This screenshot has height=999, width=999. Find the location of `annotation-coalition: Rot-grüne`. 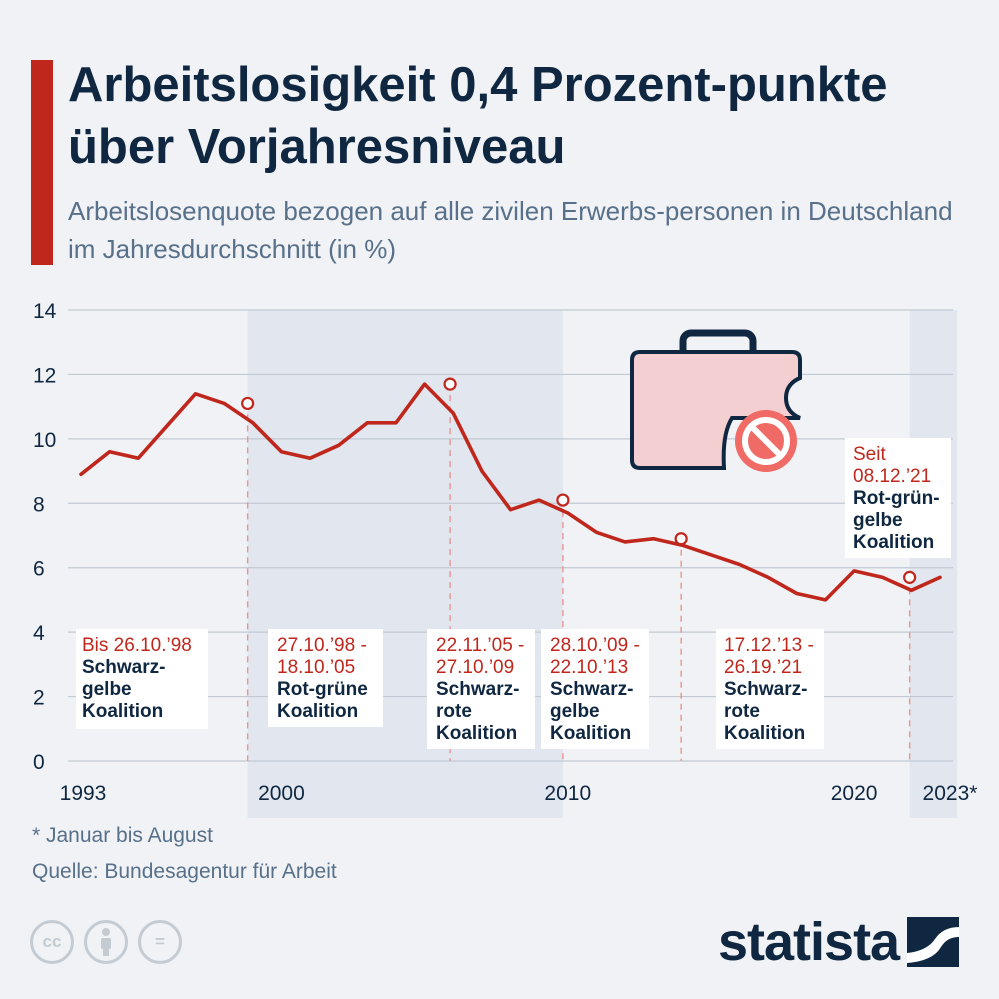

annotation-coalition: Rot-grüne is located at coordinates (322, 689).